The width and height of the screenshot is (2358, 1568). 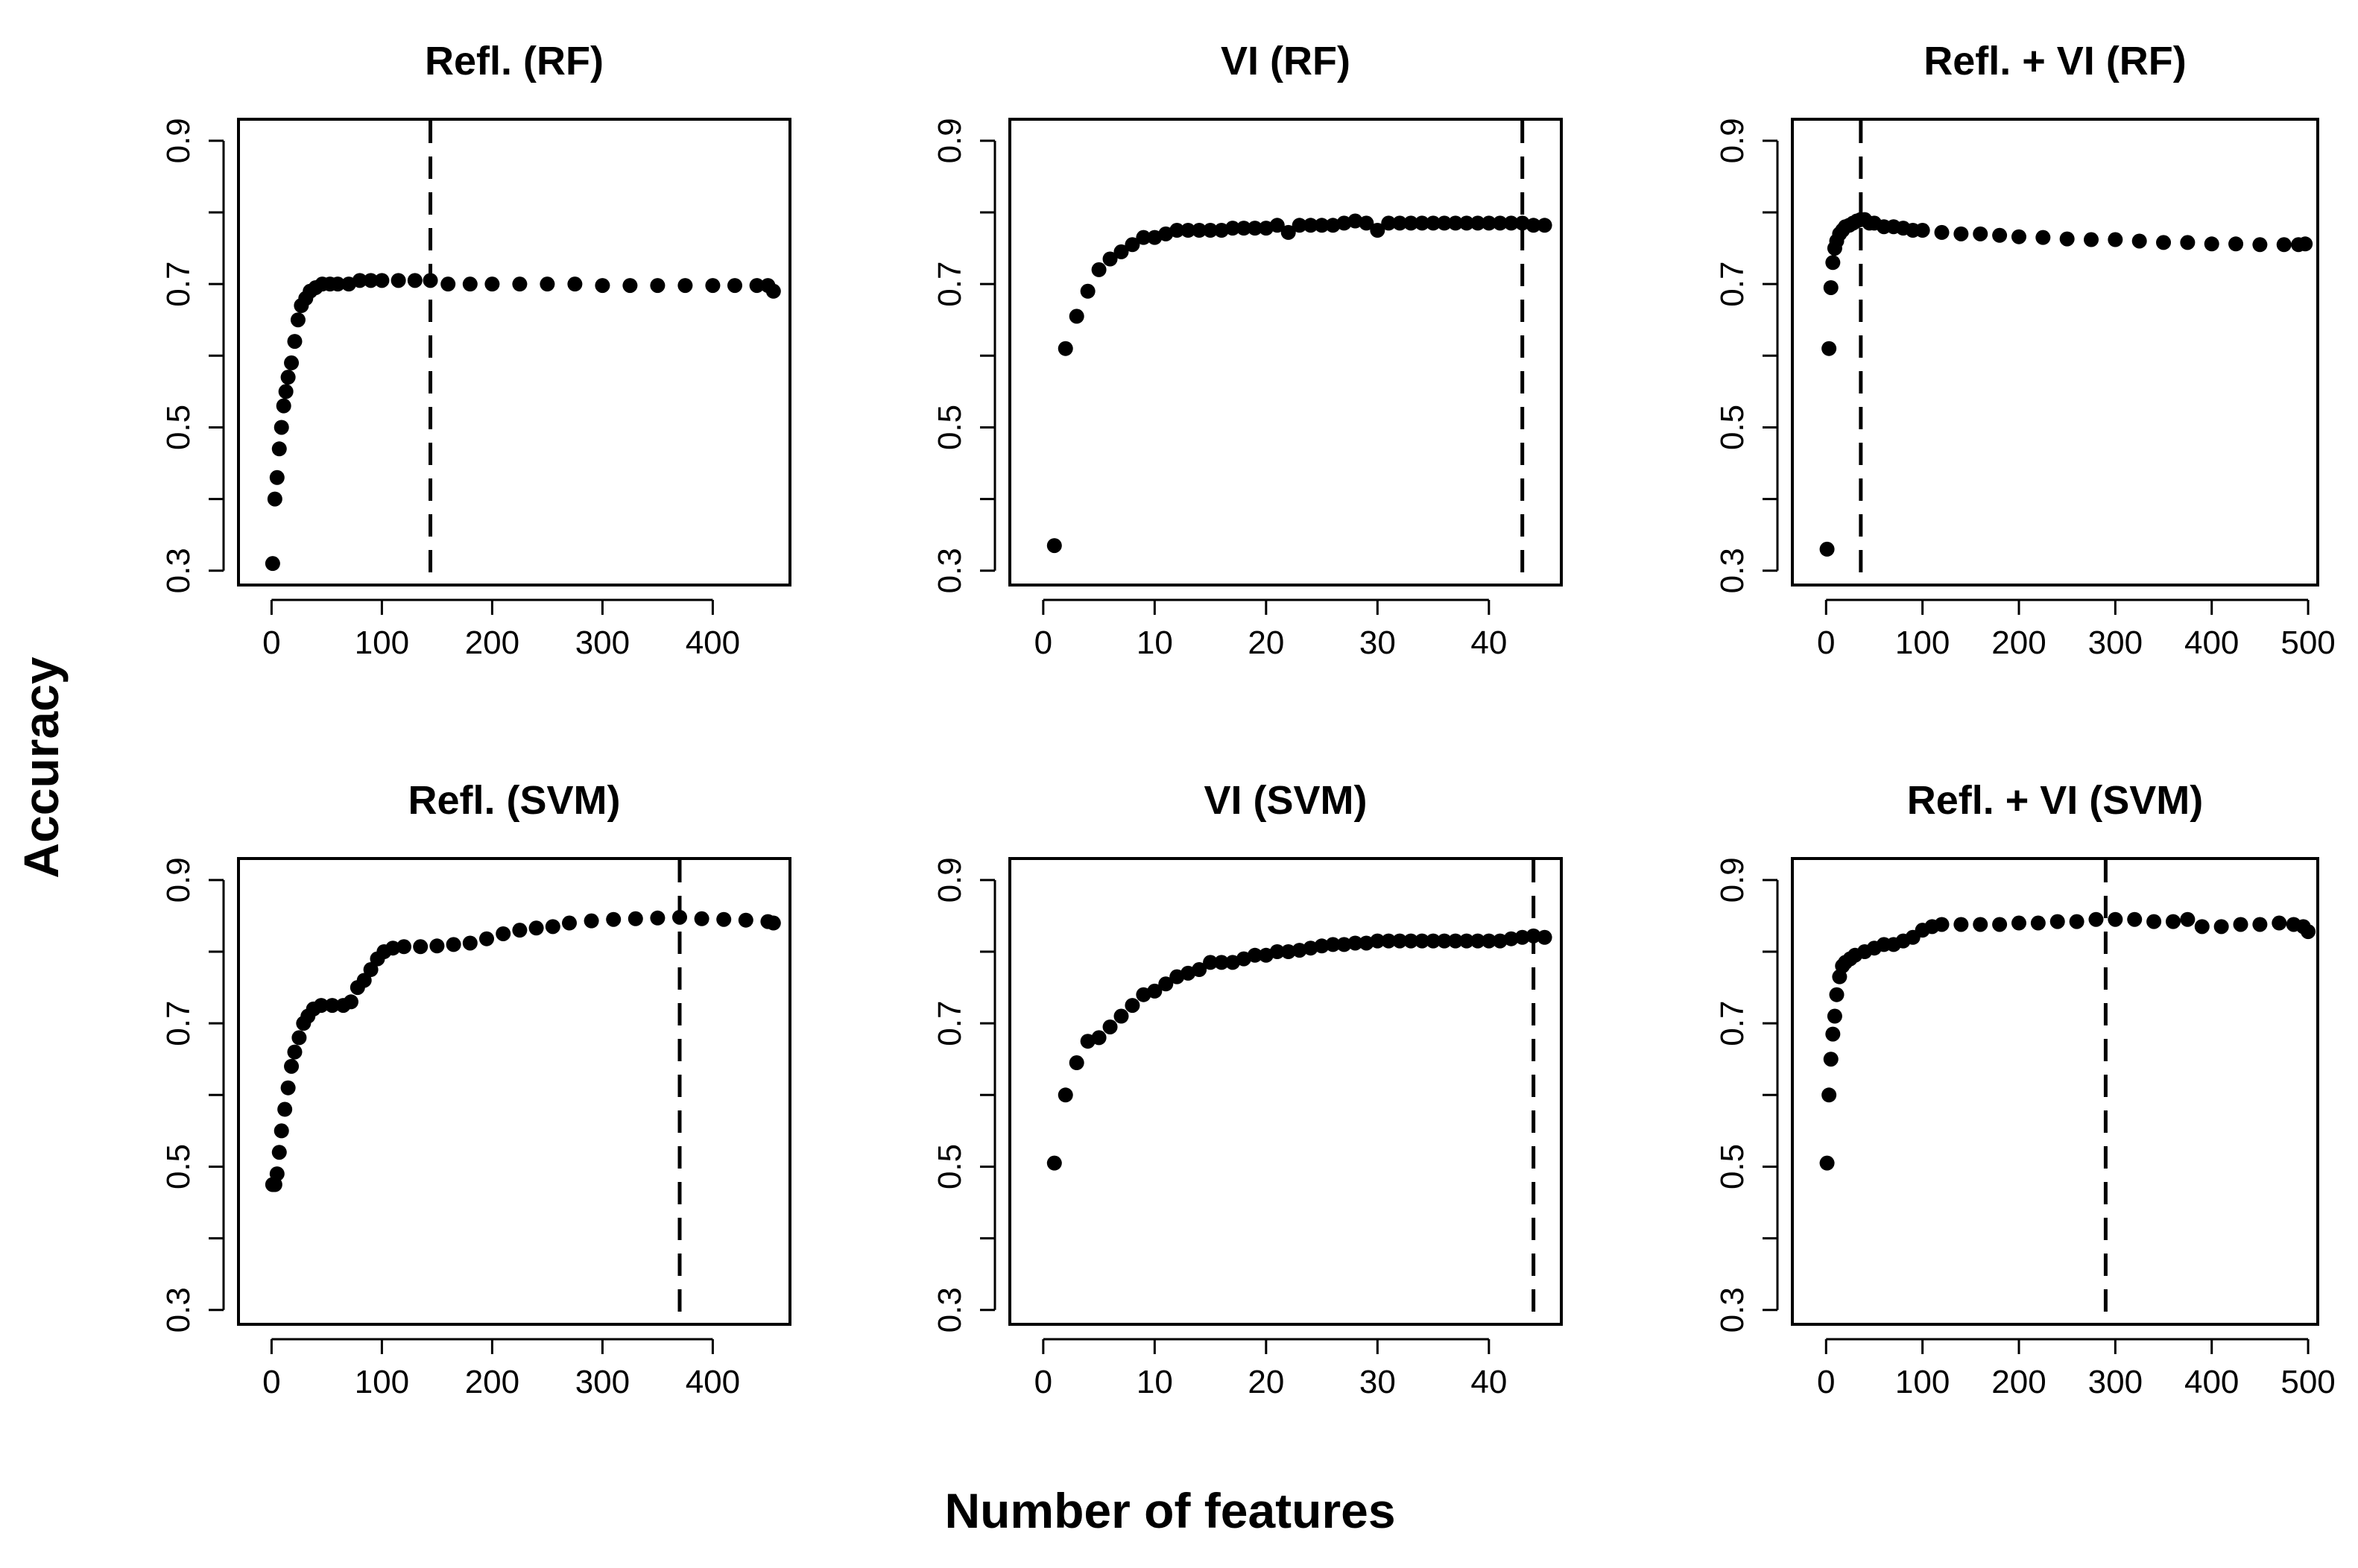 I want to click on x-tick-label: 500, so click(x=2307, y=1382).